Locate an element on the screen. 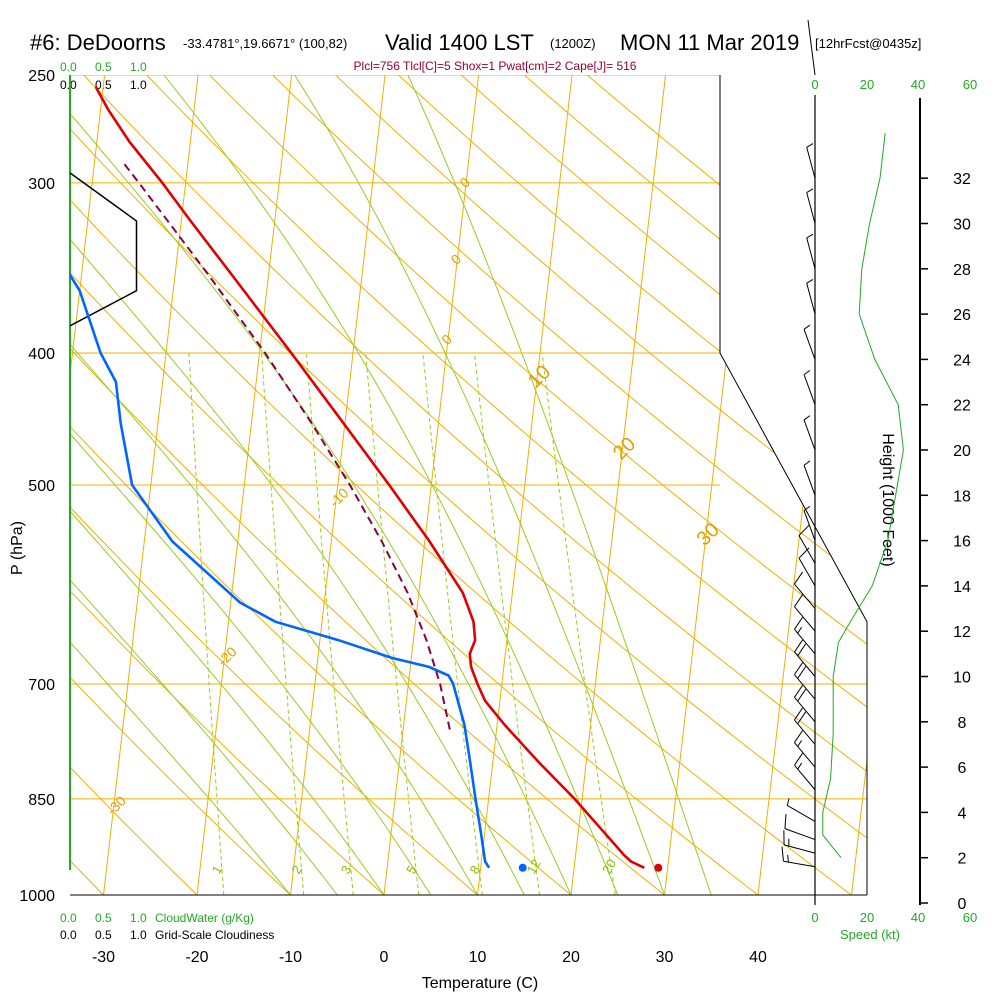  p-tick-500: 500 is located at coordinates (41, 486).